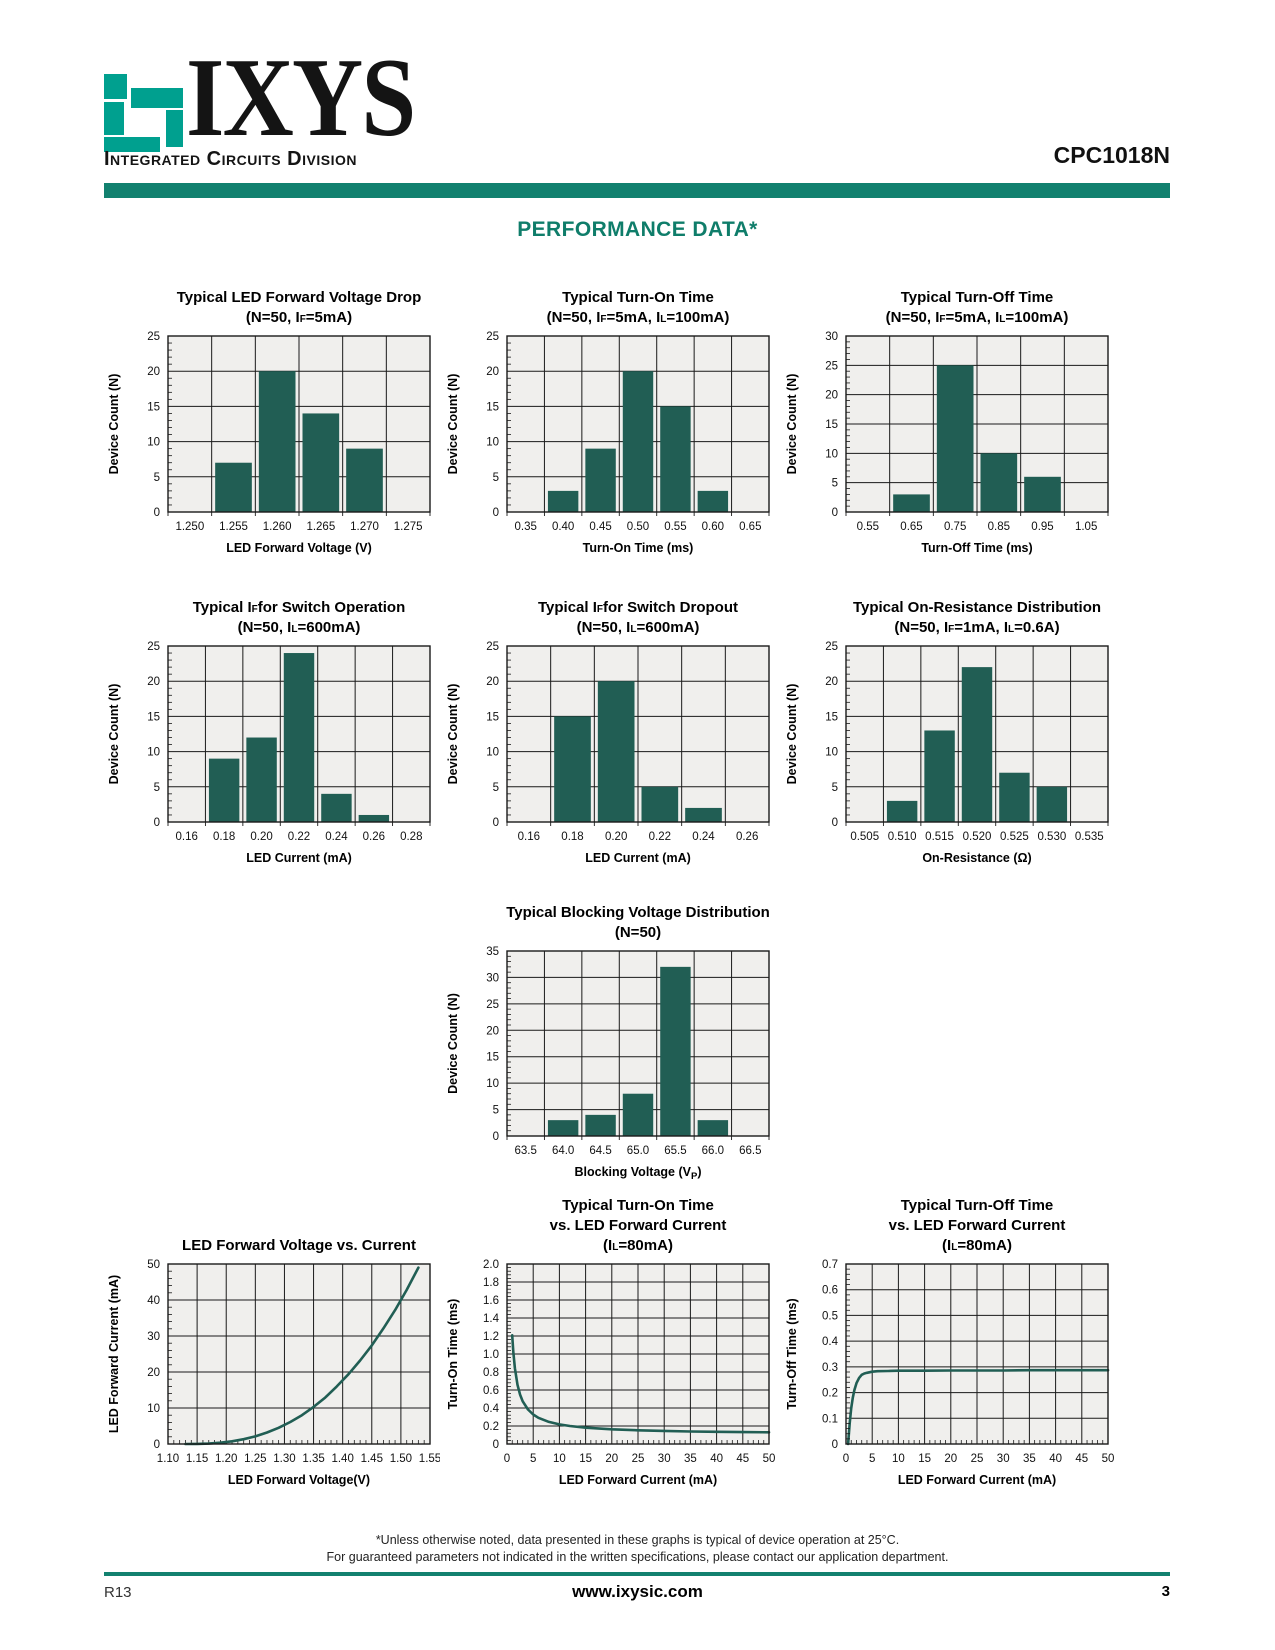 The height and width of the screenshot is (1650, 1275). I want to click on svg-text: 1.20, so click(226, 1459).